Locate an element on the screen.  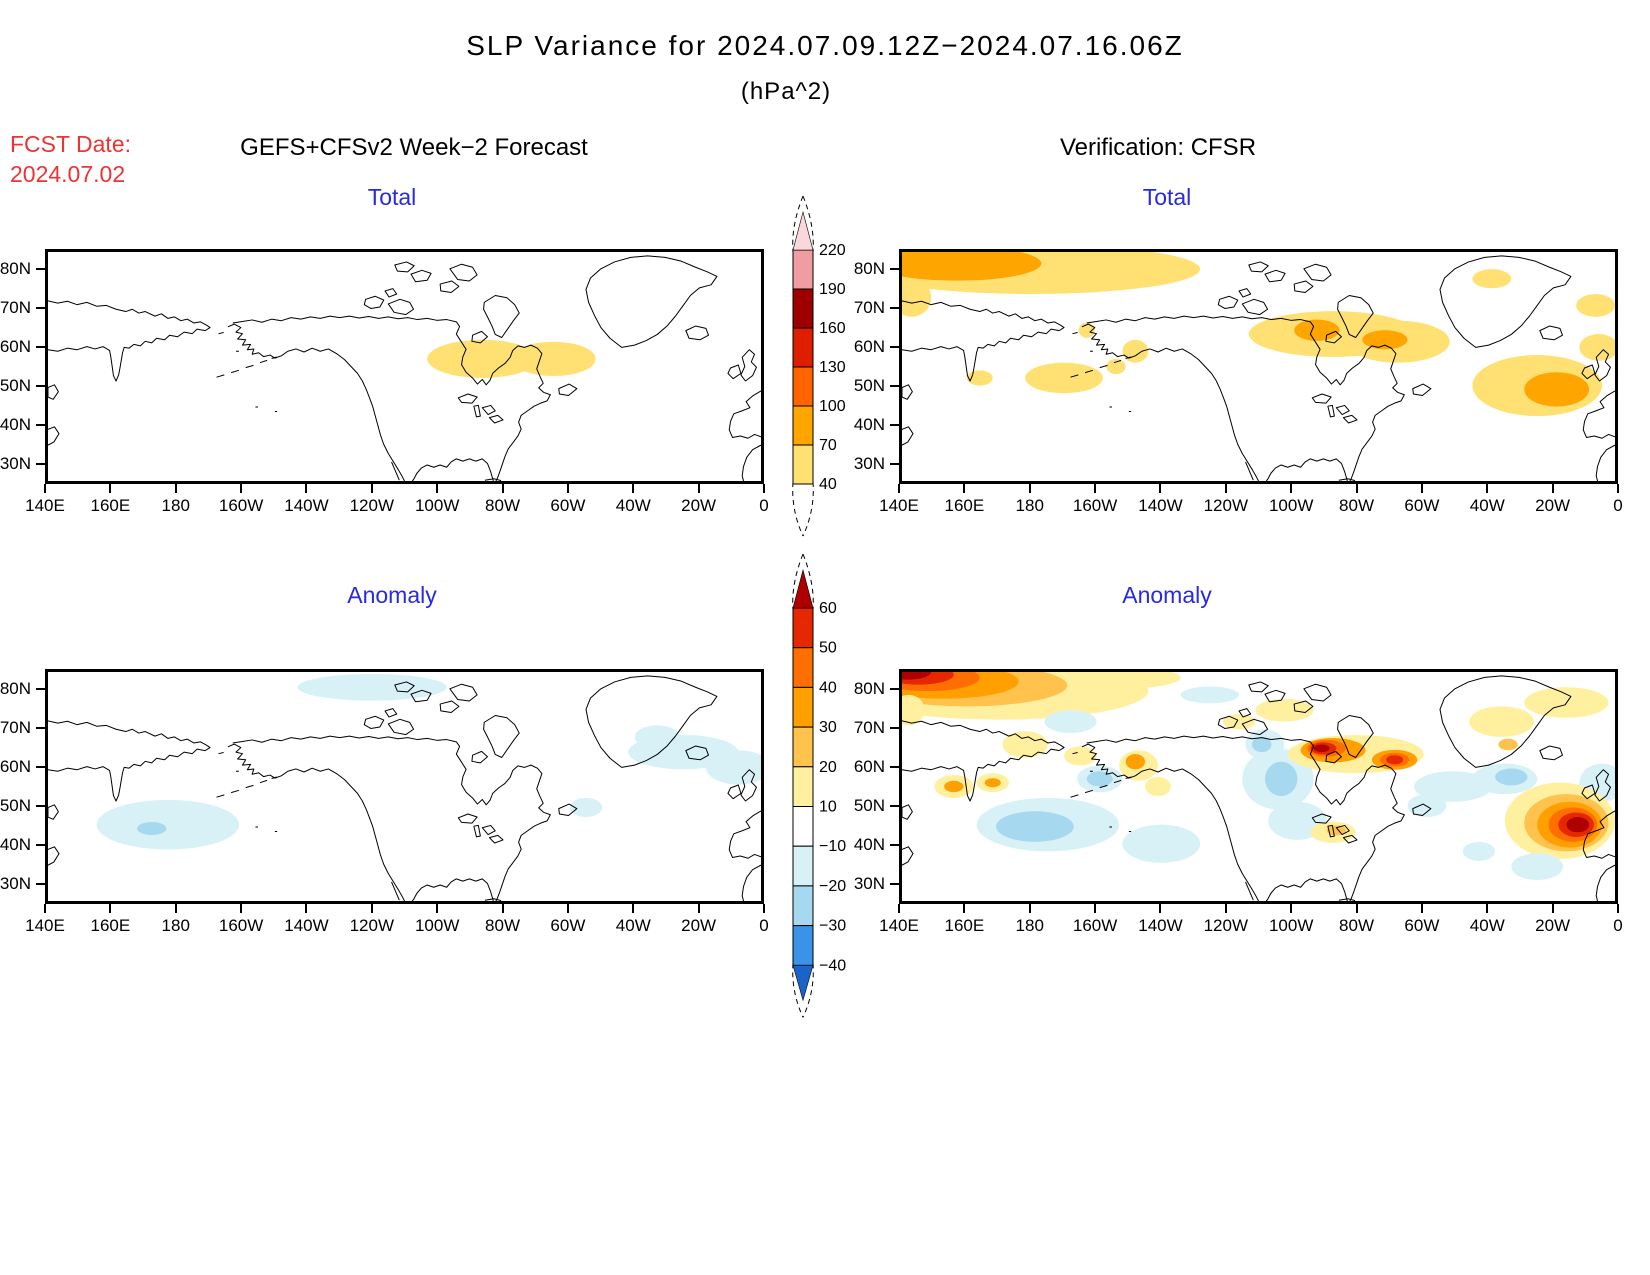
total-colorbar-label: 70 is located at coordinates (828, 445).